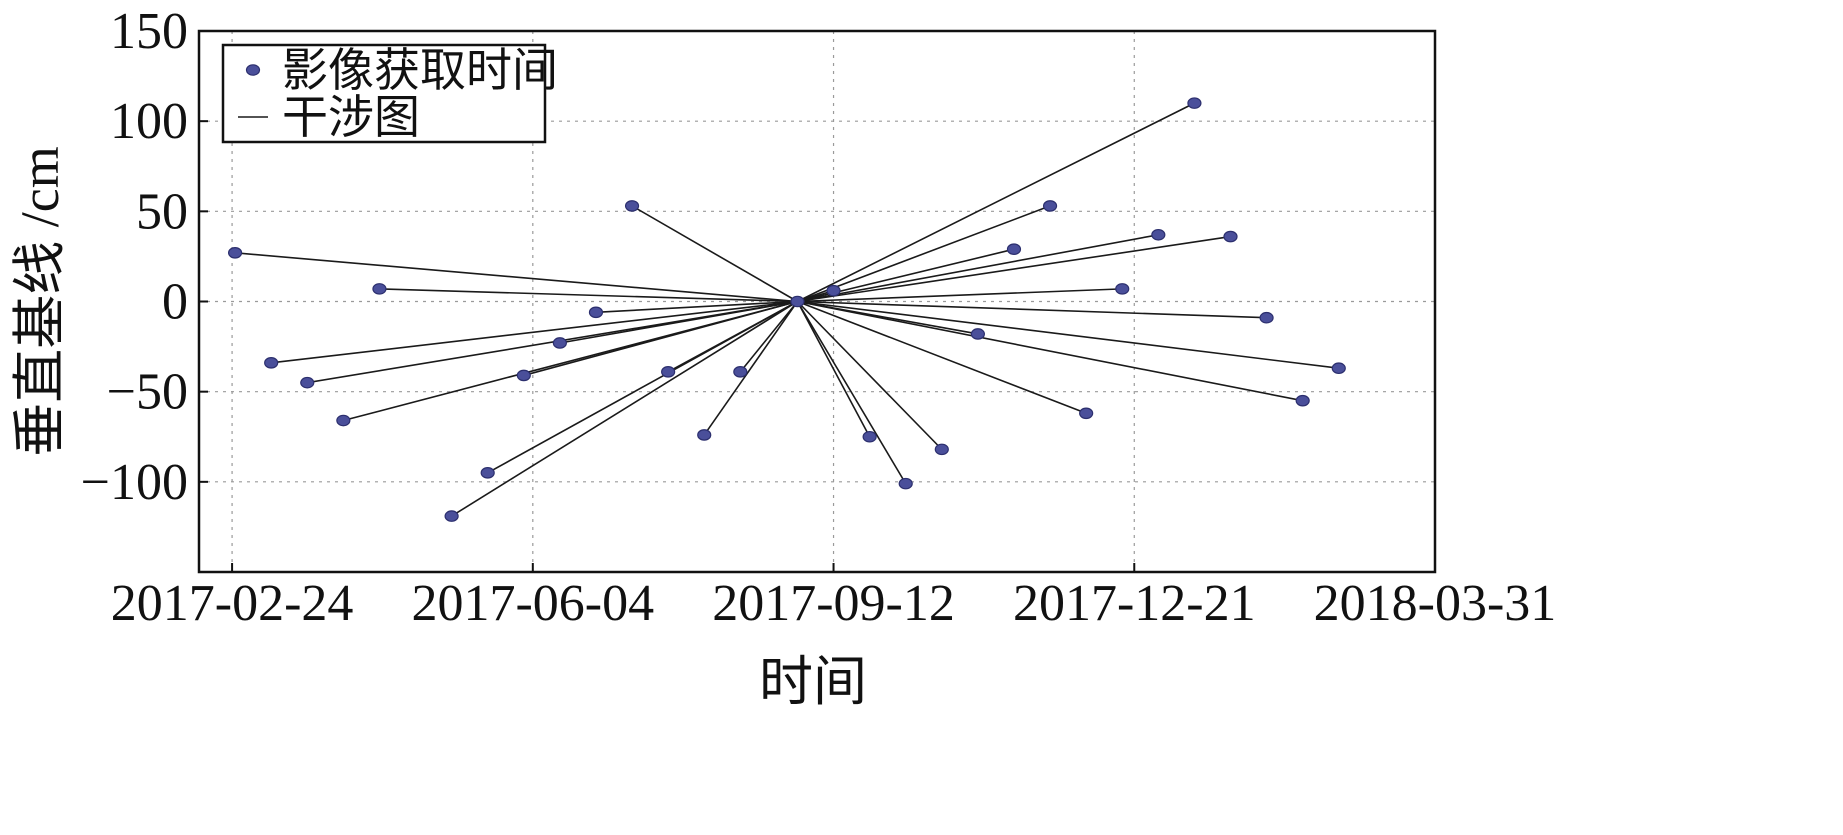 The width and height of the screenshot is (1843, 835). Describe the element at coordinates (40, 301) in the screenshot. I see `y-axis-title: 垂直基线 /cm` at that location.